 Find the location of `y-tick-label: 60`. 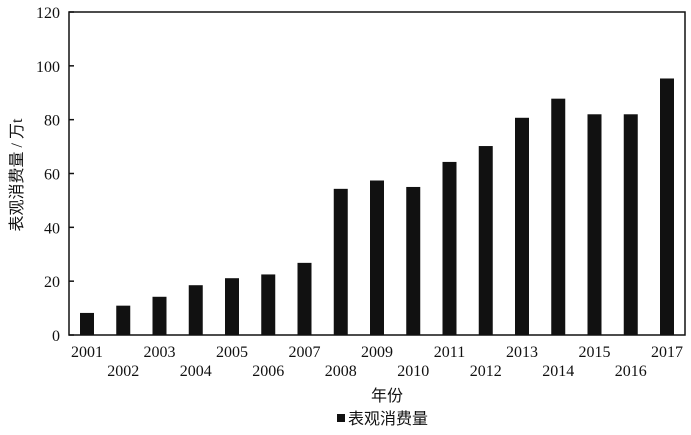

y-tick-label: 60 is located at coordinates (52, 175).